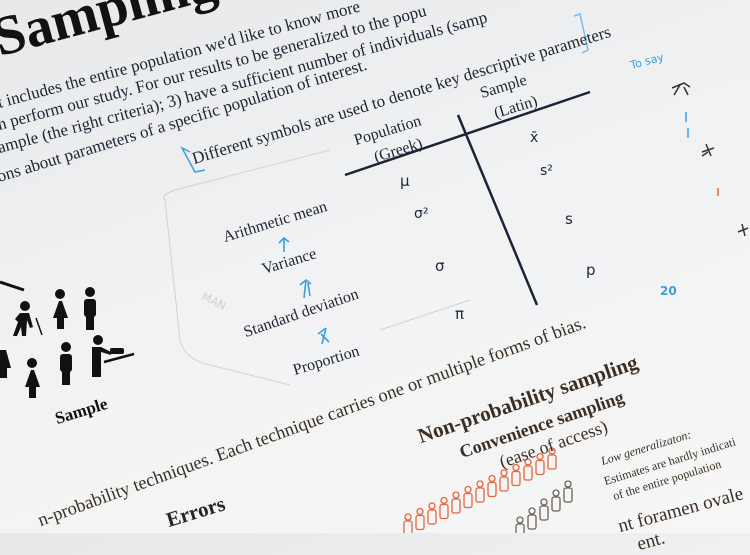 The width and height of the screenshot is (750, 555). What do you see at coordinates (546, 171) in the screenshot?
I see `sample-symbol-variance: s²` at bounding box center [546, 171].